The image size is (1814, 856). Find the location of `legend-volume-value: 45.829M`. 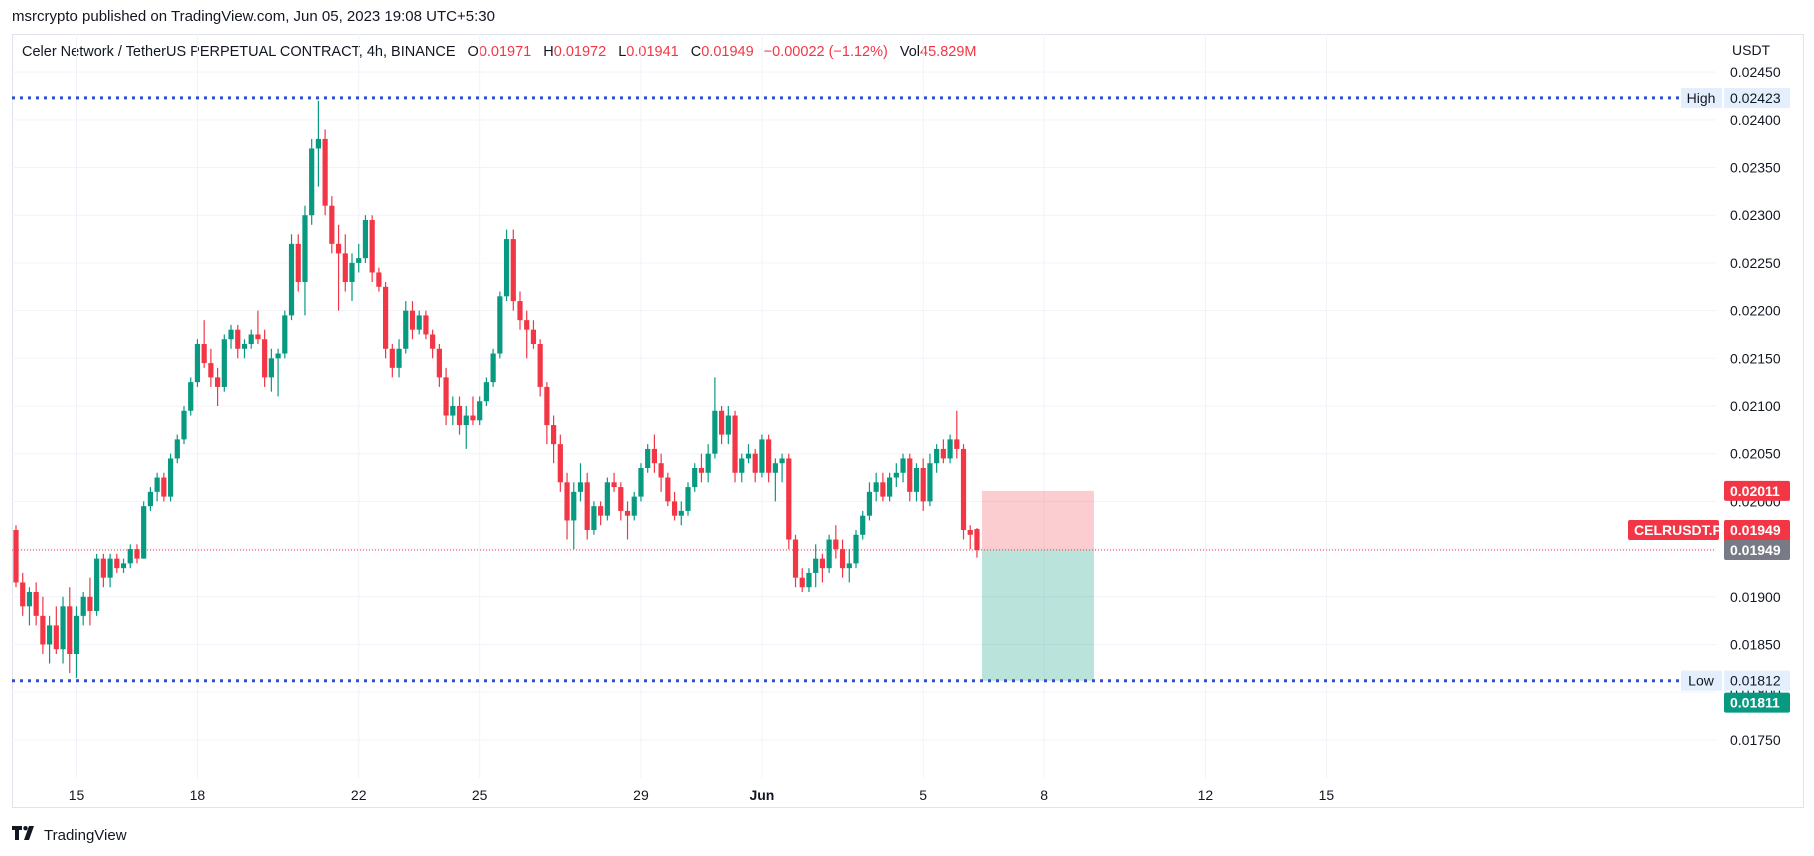

legend-volume-value: 45.829M is located at coordinates (948, 52).